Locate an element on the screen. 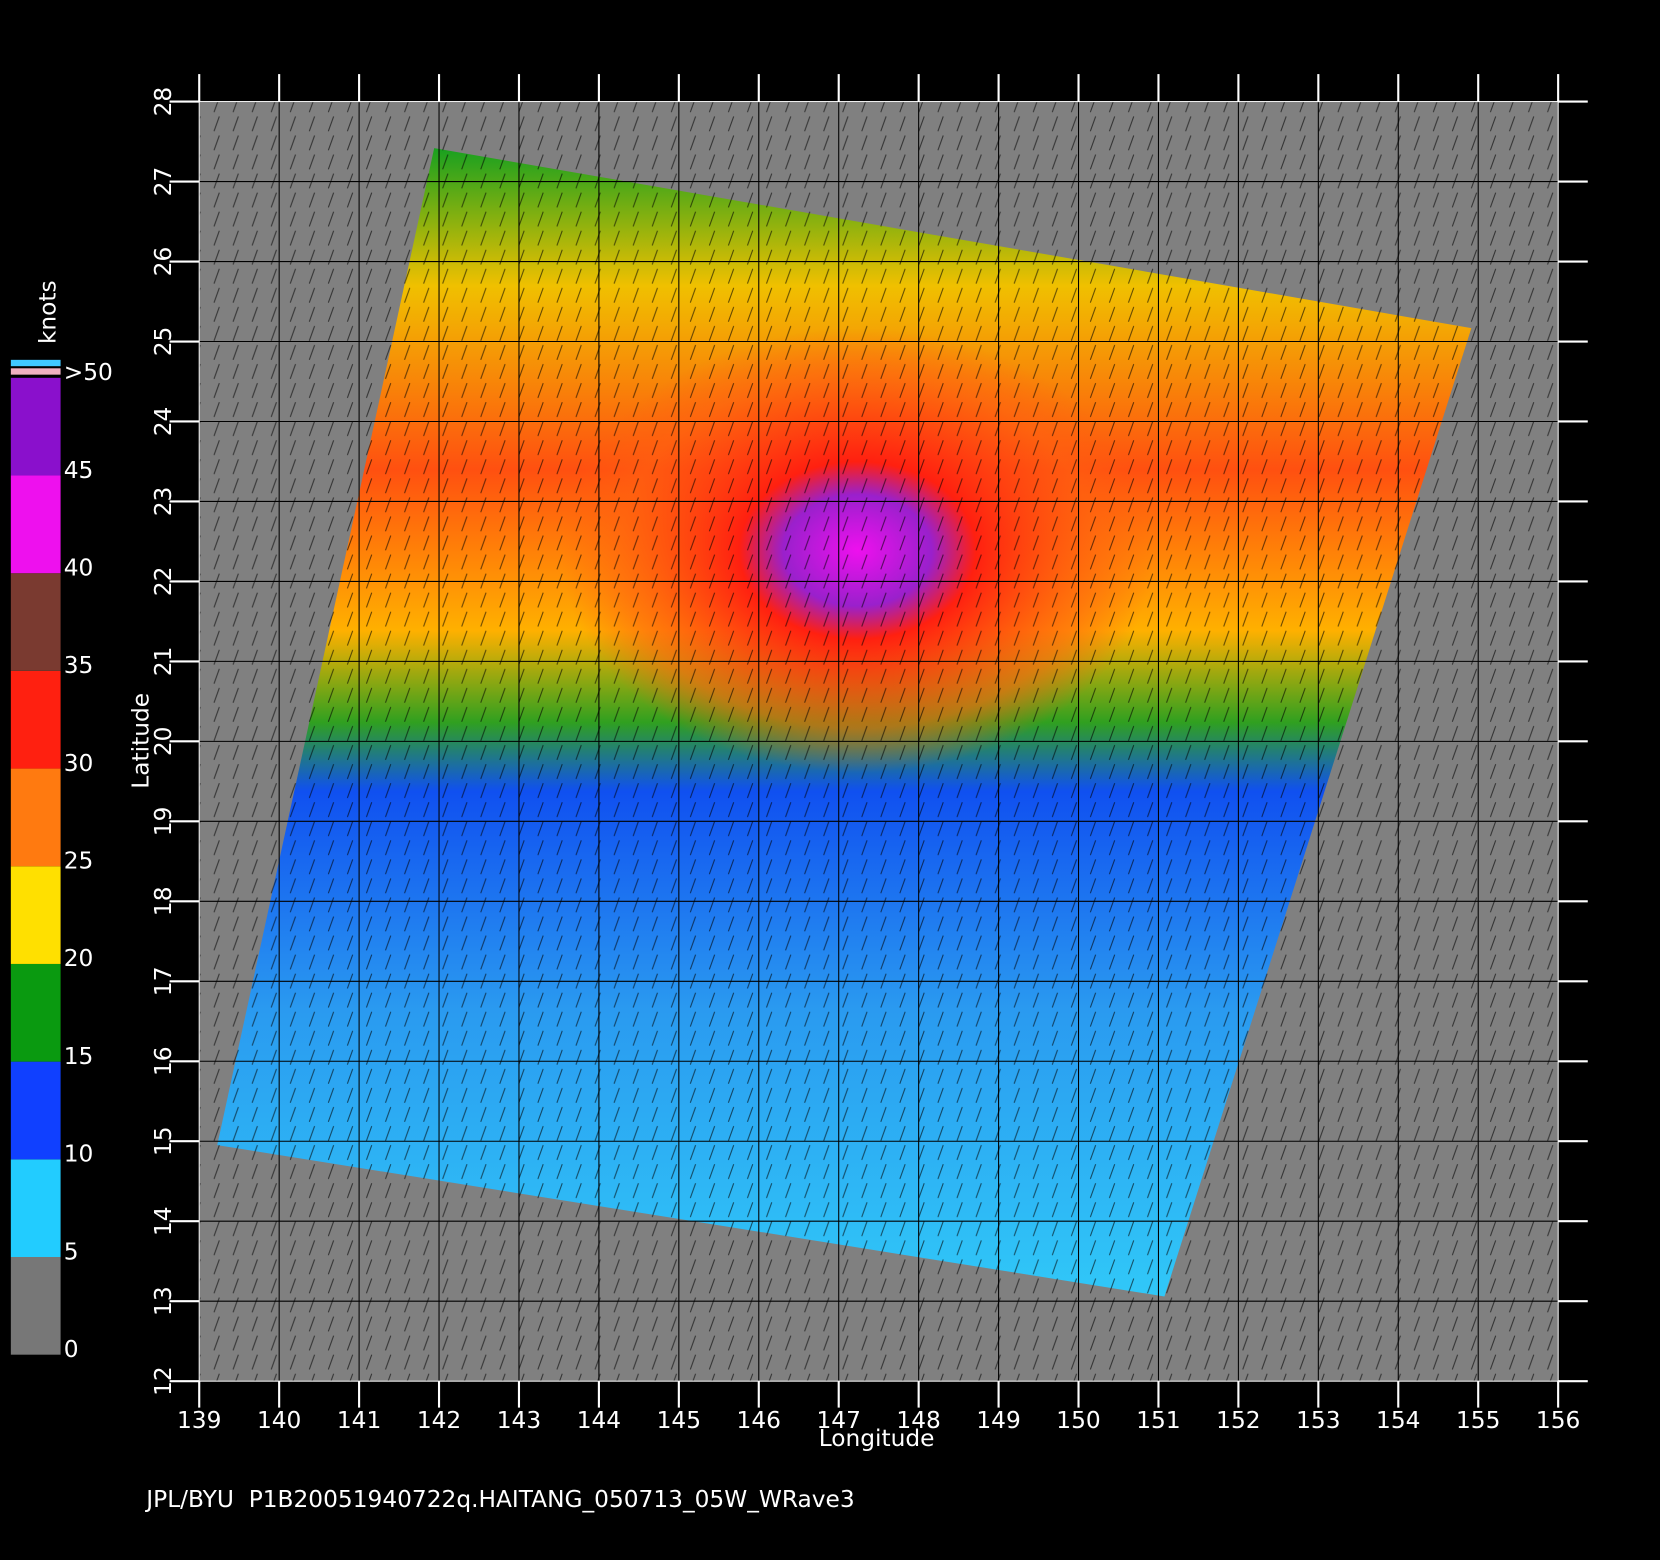 The width and height of the screenshot is (1660, 1560). colorbar-tick-label: 10 is located at coordinates (79, 1154).